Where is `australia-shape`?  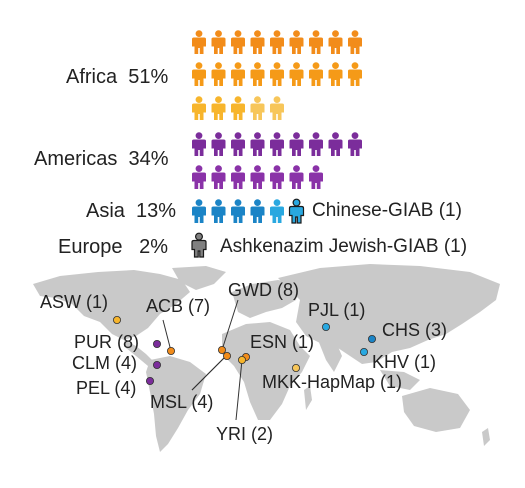 australia-shape is located at coordinates (436, 410).